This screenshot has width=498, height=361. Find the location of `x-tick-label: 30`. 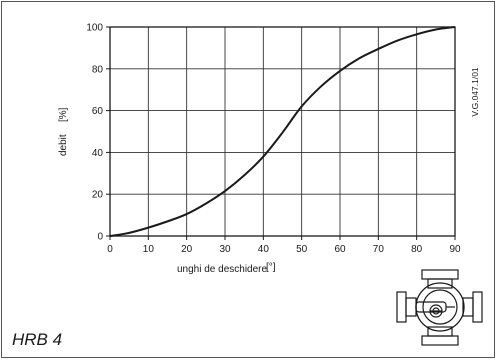

x-tick-label: 30 is located at coordinates (225, 249).